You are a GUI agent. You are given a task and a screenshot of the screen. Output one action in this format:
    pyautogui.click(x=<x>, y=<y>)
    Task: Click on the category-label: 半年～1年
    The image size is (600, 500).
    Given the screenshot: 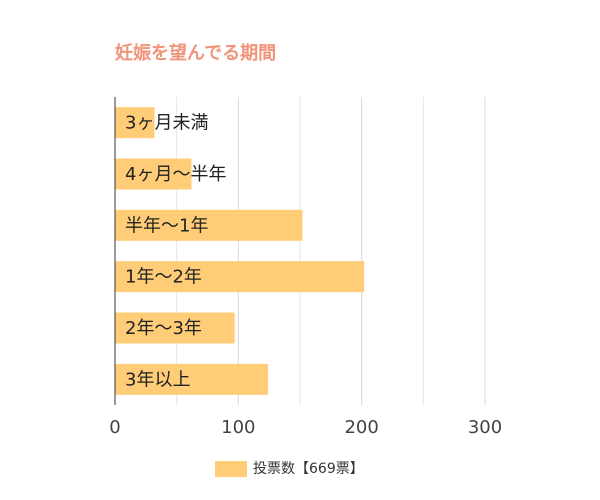 What is the action you would take?
    pyautogui.click(x=166, y=225)
    